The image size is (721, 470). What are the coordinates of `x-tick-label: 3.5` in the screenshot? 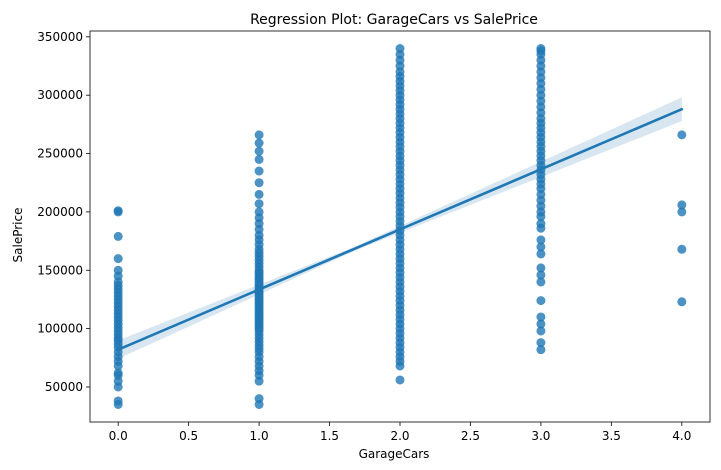 It's located at (611, 436).